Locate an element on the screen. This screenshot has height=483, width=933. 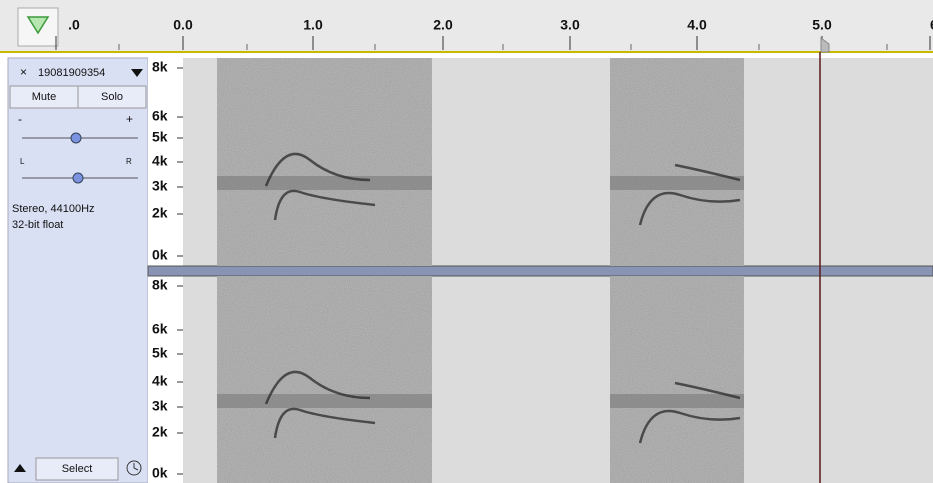
collapse-button is located at coordinates (20, 468).